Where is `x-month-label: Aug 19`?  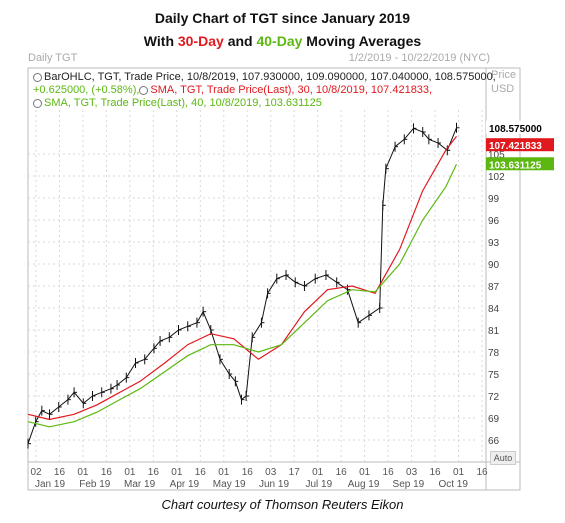
x-month-label: Aug 19 is located at coordinates (364, 484).